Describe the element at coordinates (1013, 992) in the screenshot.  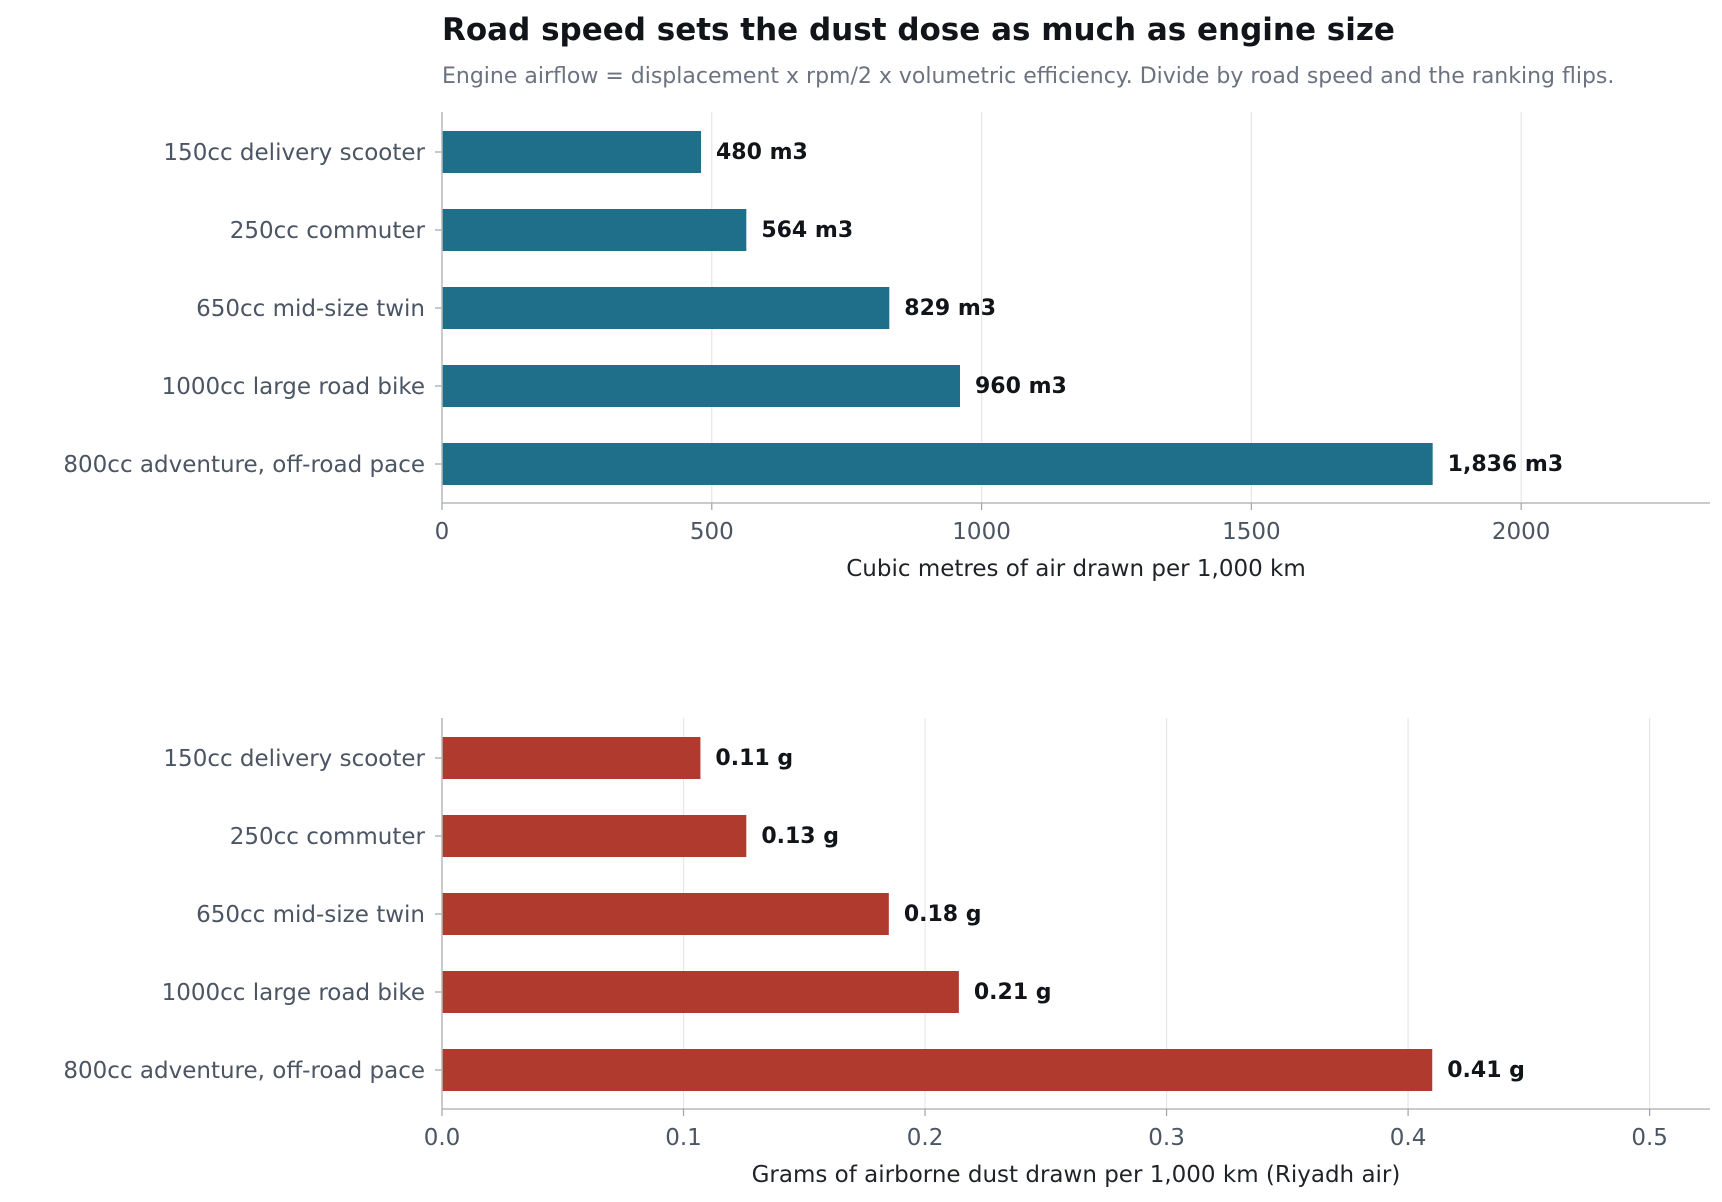
I see `data-label: 0.21 g` at that location.